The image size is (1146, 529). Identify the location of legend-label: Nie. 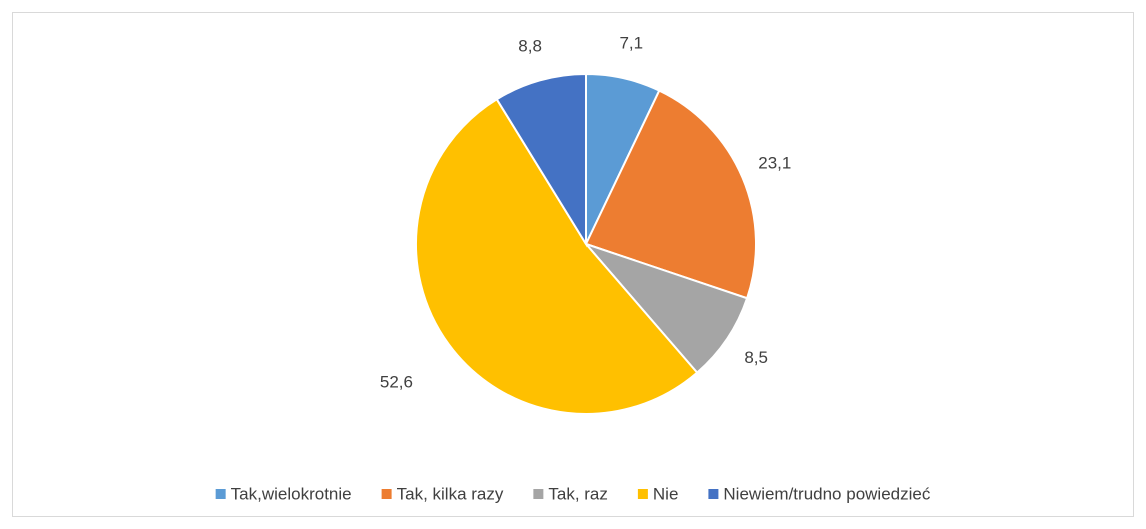
(666, 493).